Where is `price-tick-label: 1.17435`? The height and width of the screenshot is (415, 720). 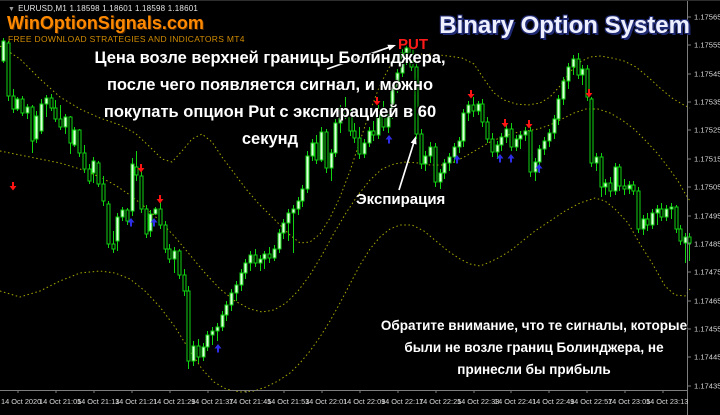 price-tick-label: 1.17435 is located at coordinates (707, 386).